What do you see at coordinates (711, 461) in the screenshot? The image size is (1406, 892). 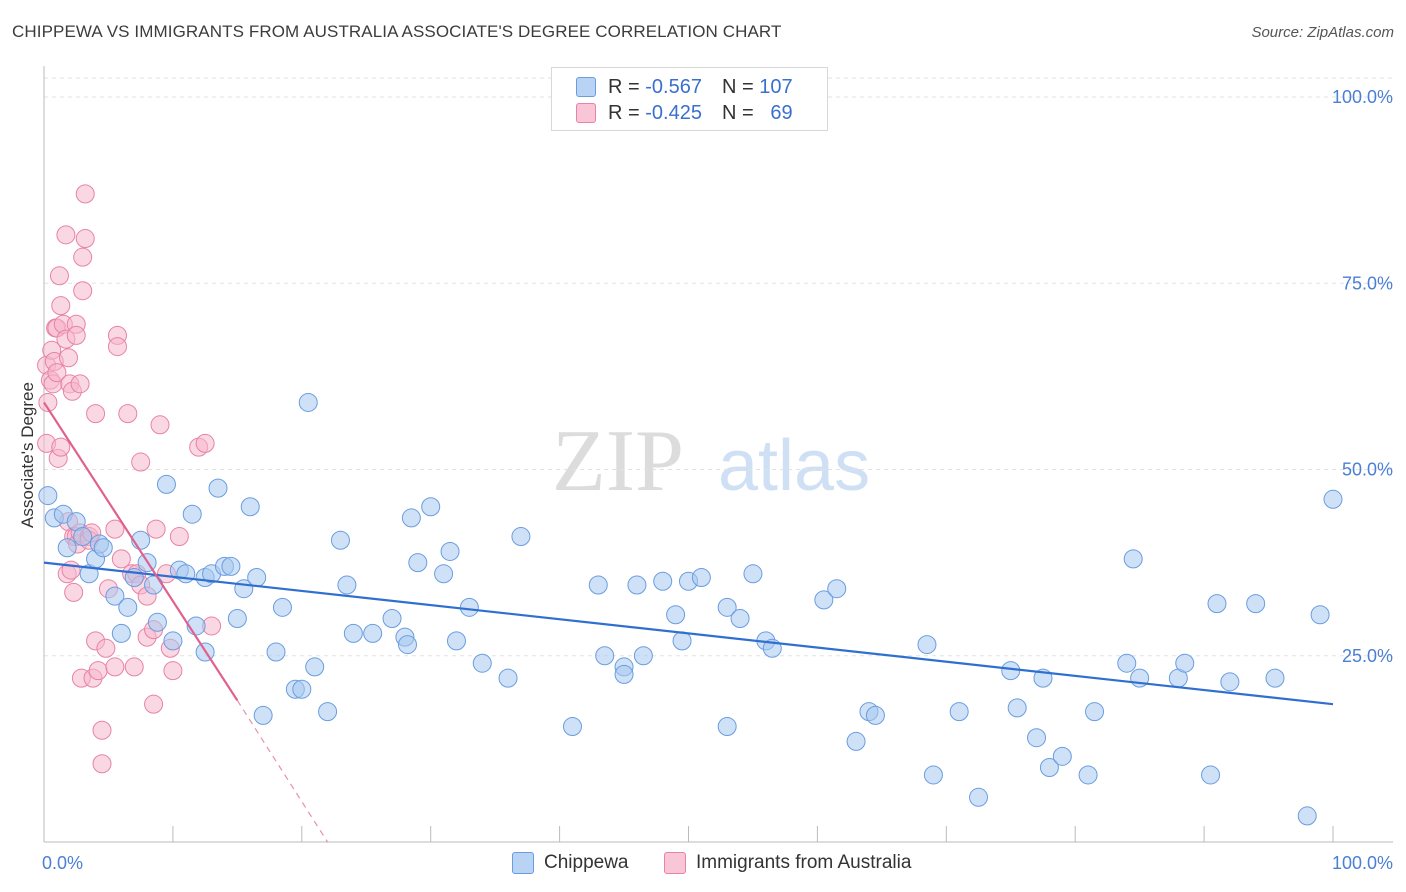 I see `watermark: ZIP atlas` at bounding box center [711, 461].